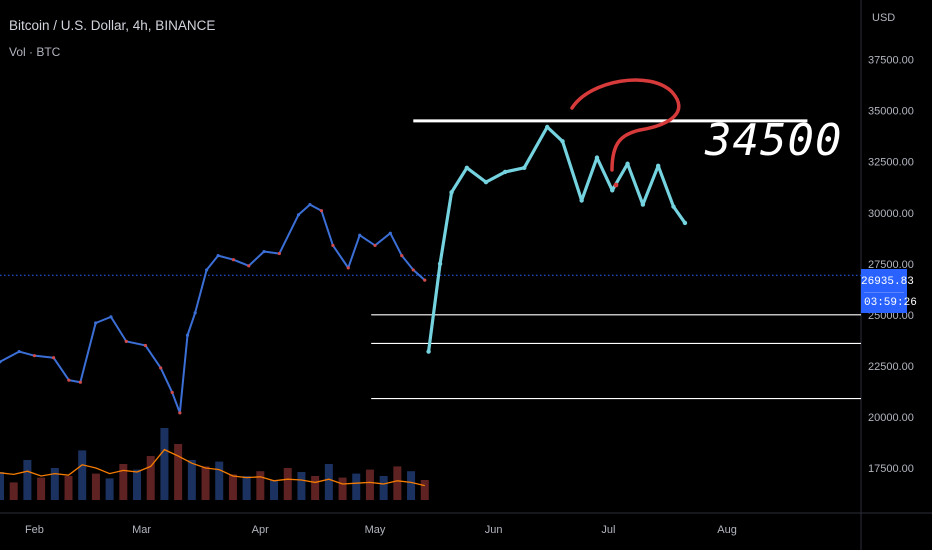 This screenshot has height=550, width=932. Describe the element at coordinates (494, 530) in the screenshot. I see `time-tick-label: Jun` at that location.